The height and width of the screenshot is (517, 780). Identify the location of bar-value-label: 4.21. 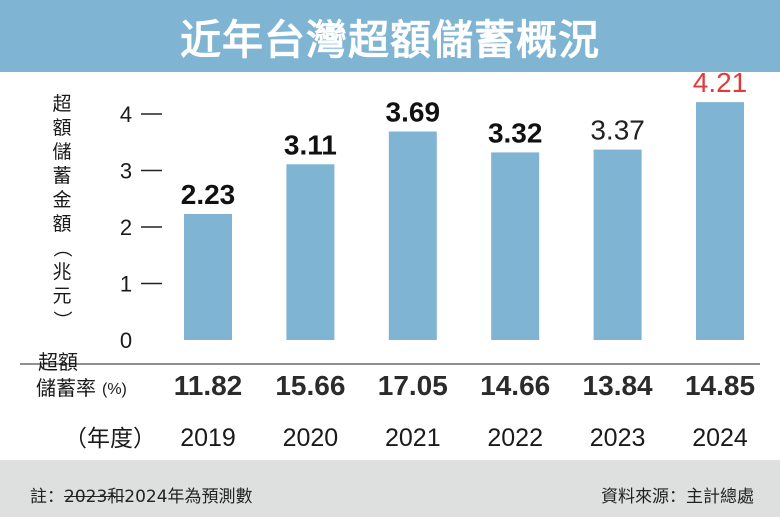
(720, 85).